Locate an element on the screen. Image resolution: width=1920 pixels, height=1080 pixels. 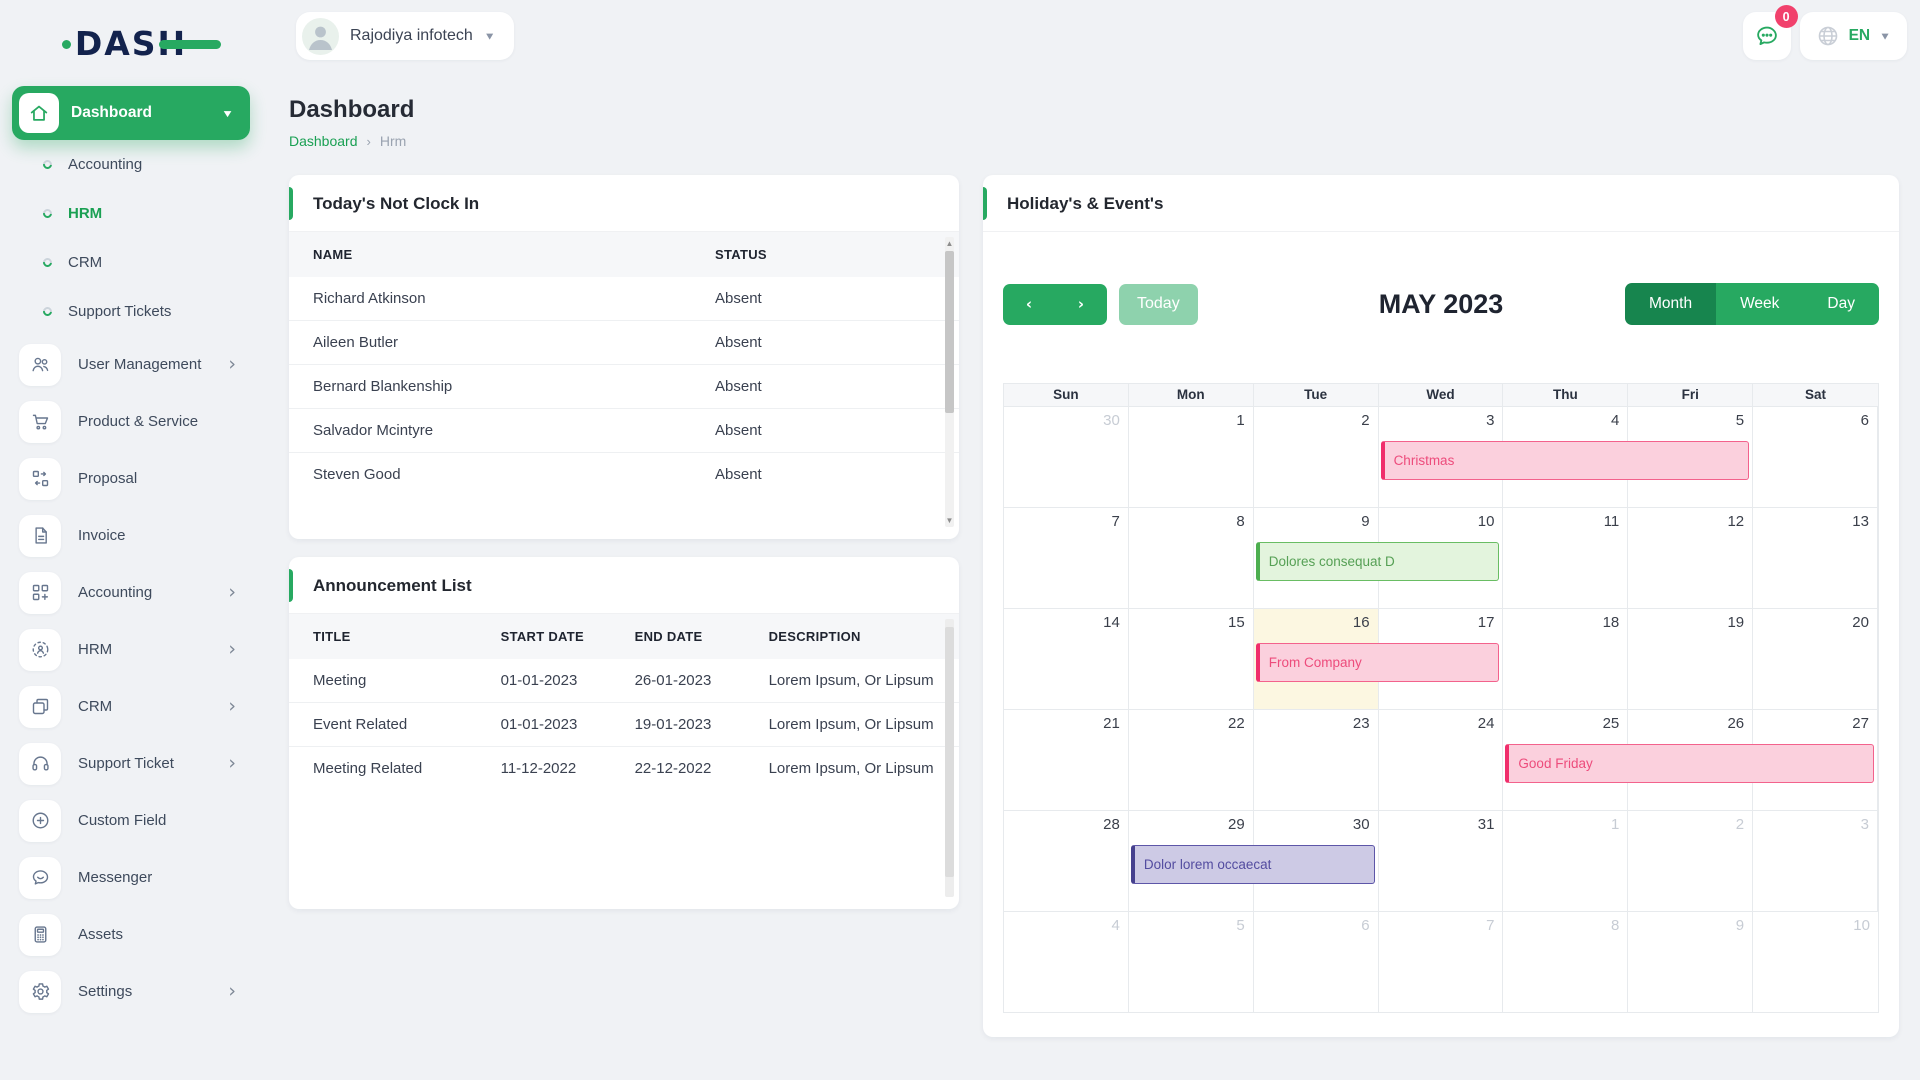
table-cell: 01-01-2023 is located at coordinates (539, 680).